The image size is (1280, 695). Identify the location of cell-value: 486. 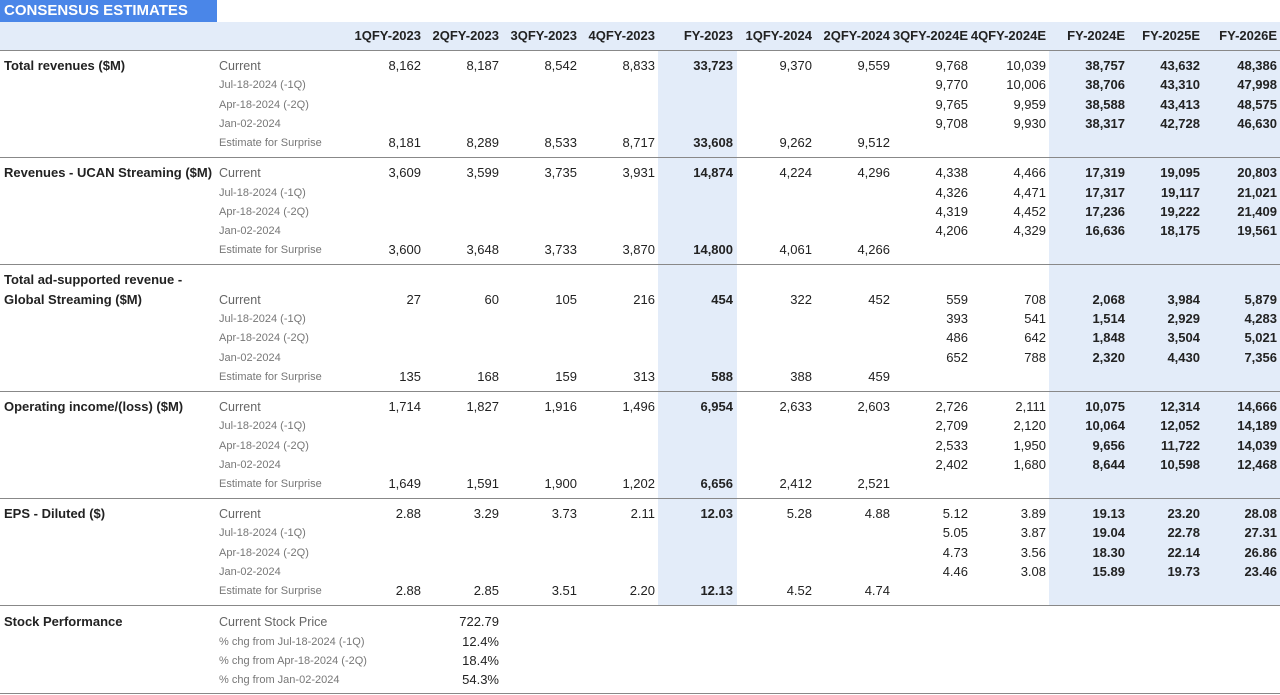
(957, 338).